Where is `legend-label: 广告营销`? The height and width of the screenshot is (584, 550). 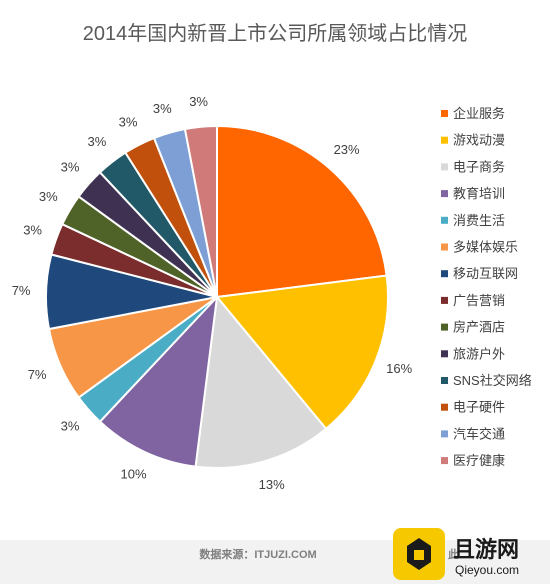
legend-label: 广告营销 is located at coordinates (479, 300).